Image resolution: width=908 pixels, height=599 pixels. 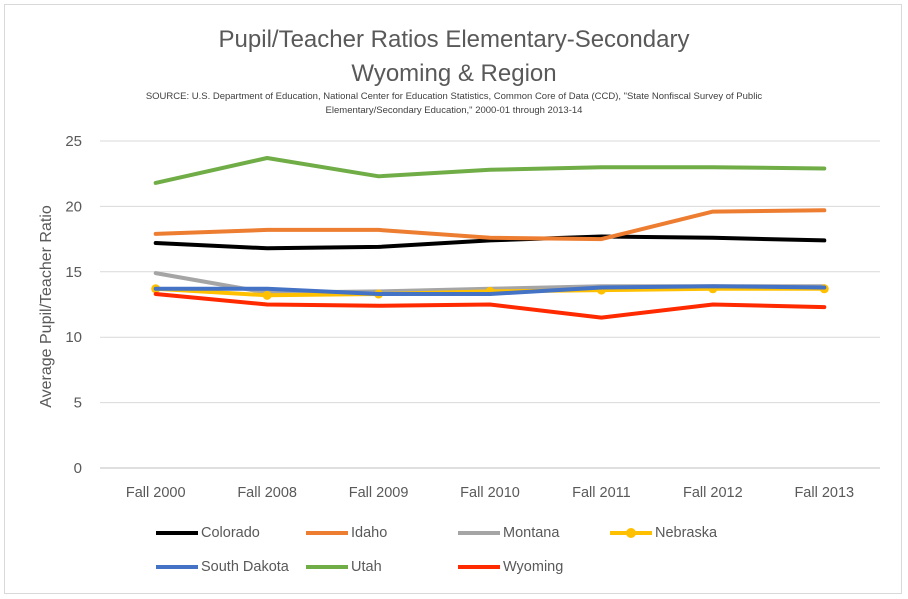 What do you see at coordinates (366, 567) in the screenshot?
I see `legend-label: Utah` at bounding box center [366, 567].